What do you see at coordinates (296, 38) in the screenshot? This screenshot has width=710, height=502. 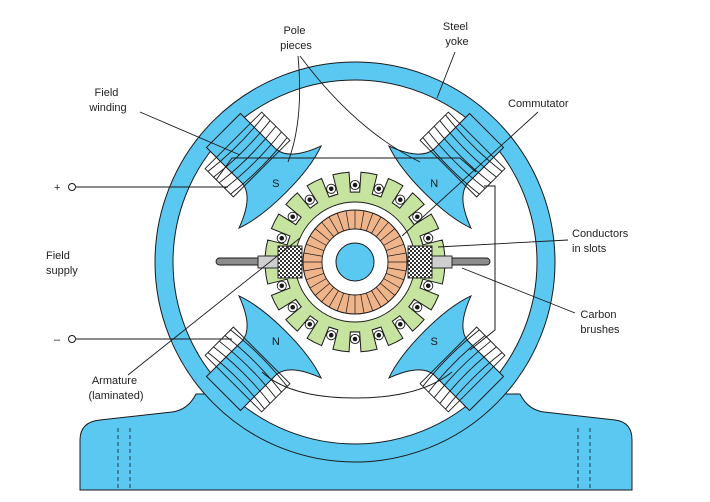 I see `label-pole-pieces: Pole pieces` at bounding box center [296, 38].